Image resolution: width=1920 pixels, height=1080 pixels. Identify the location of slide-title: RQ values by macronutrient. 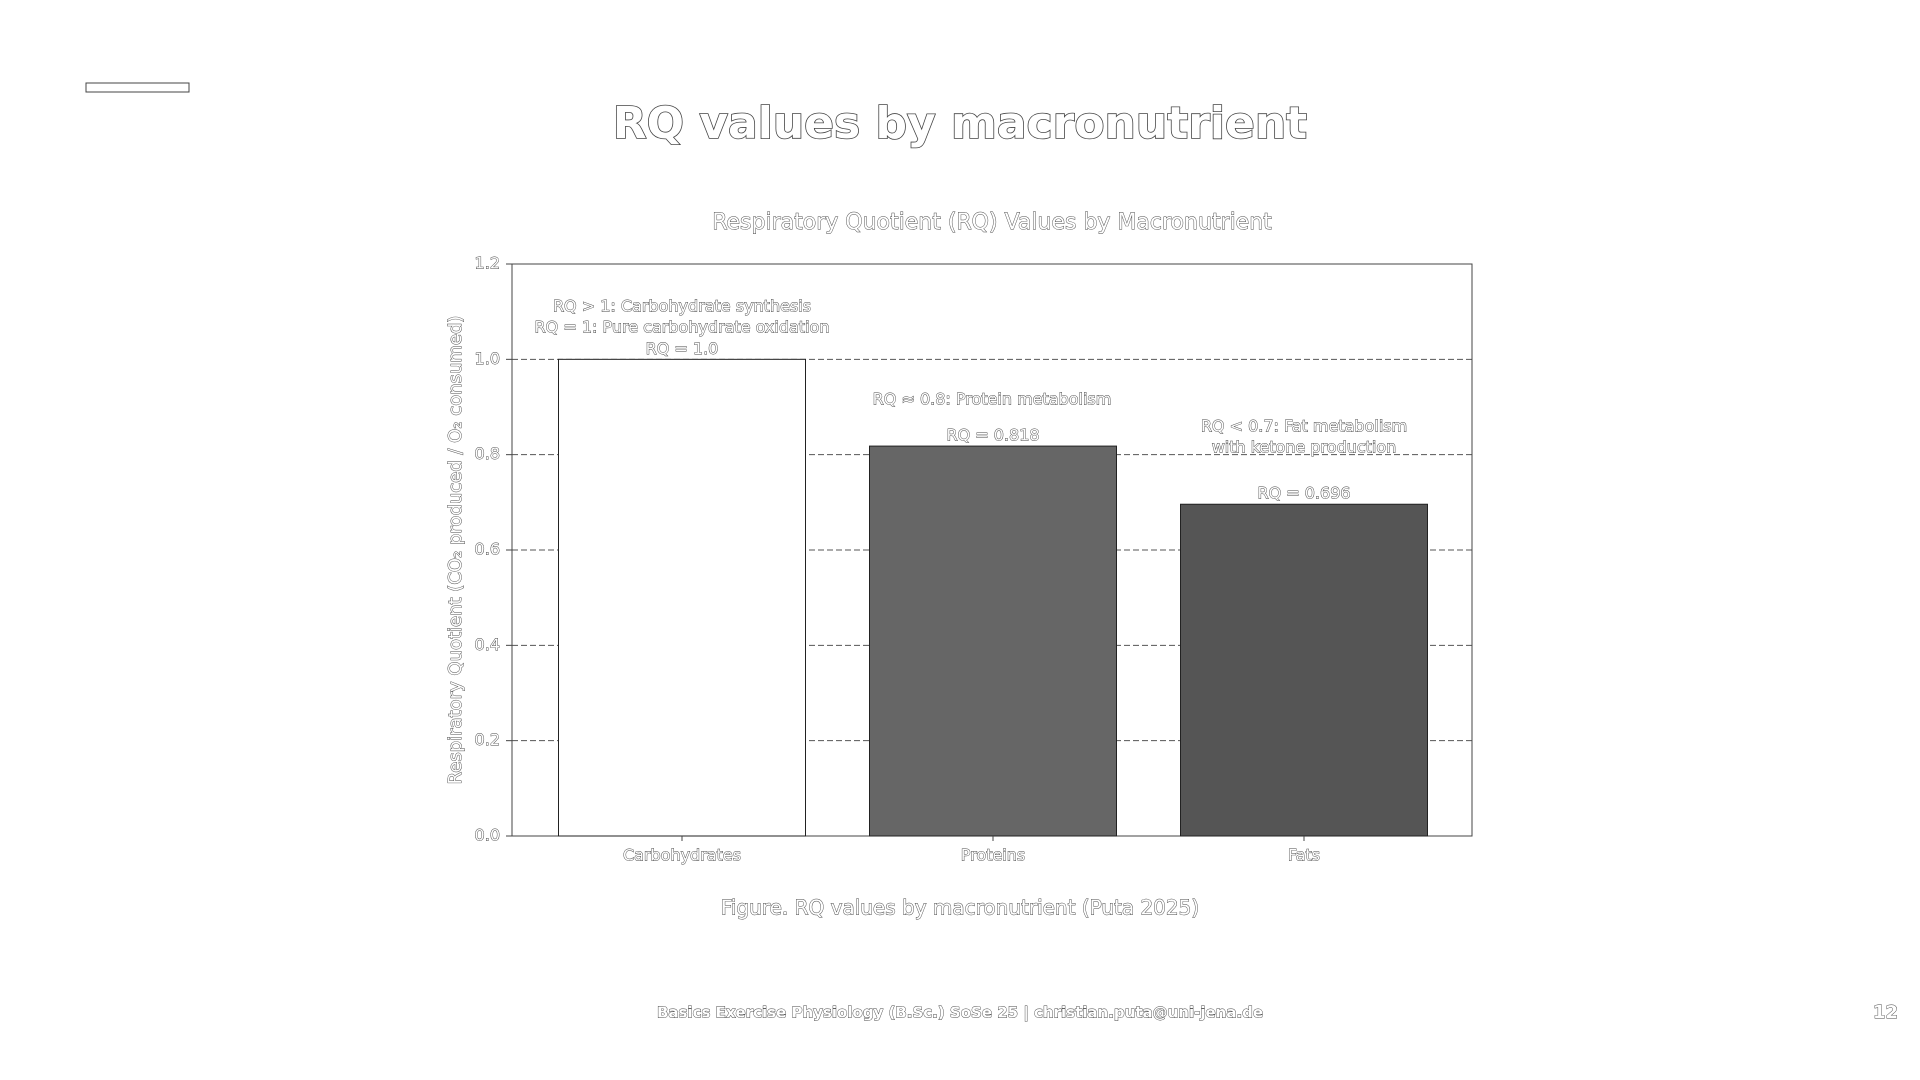
(960, 123).